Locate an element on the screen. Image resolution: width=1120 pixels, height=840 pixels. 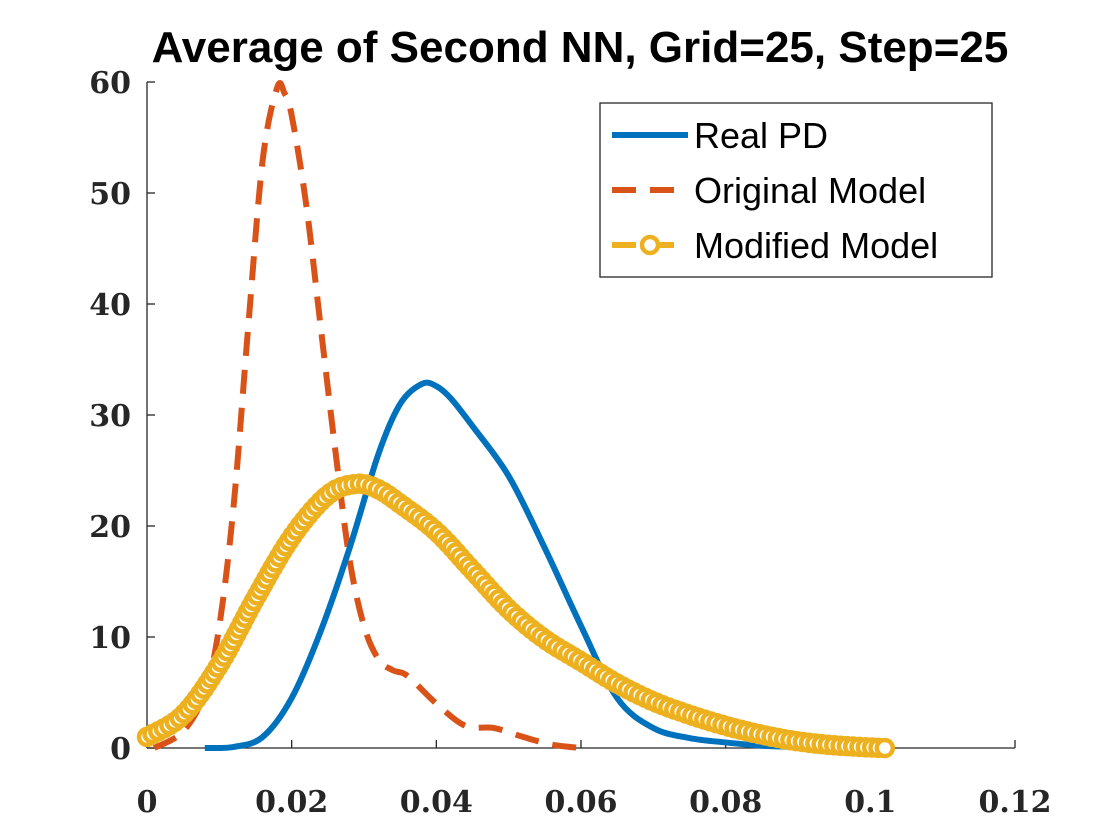
x-tick-label: 0.12 is located at coordinates (1014, 802).